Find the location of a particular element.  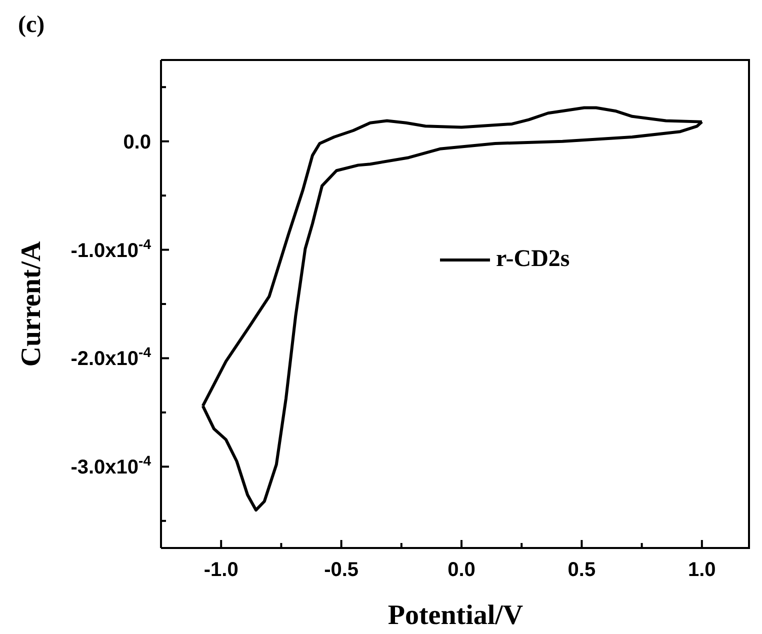

legend-label: r-CD2s is located at coordinates (533, 259).